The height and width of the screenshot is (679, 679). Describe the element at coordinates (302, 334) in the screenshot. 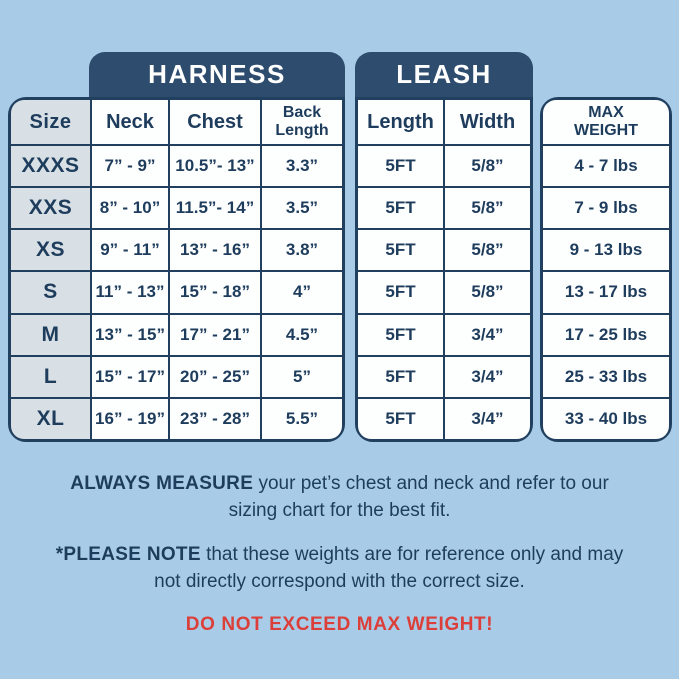

I see `back-length-value-cell: 4.5”` at that location.